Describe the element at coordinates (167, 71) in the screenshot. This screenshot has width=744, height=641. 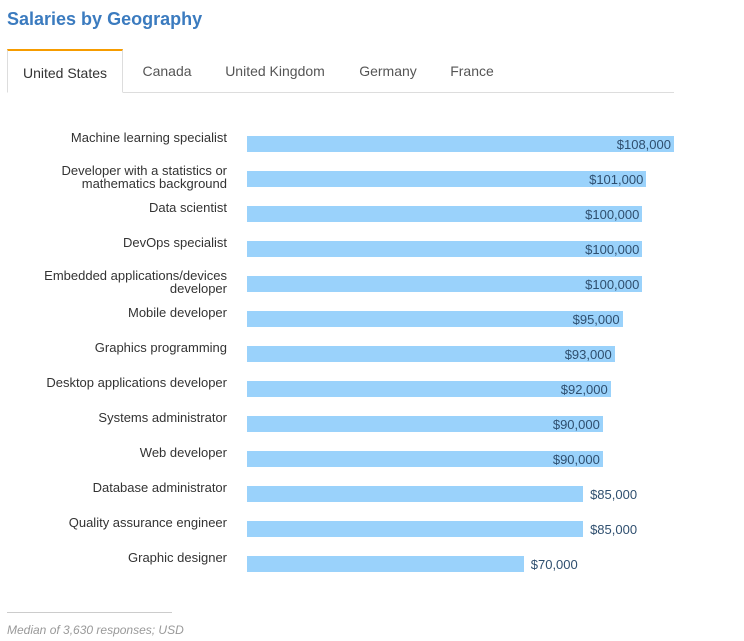
I see `tab-canada: Canada` at that location.